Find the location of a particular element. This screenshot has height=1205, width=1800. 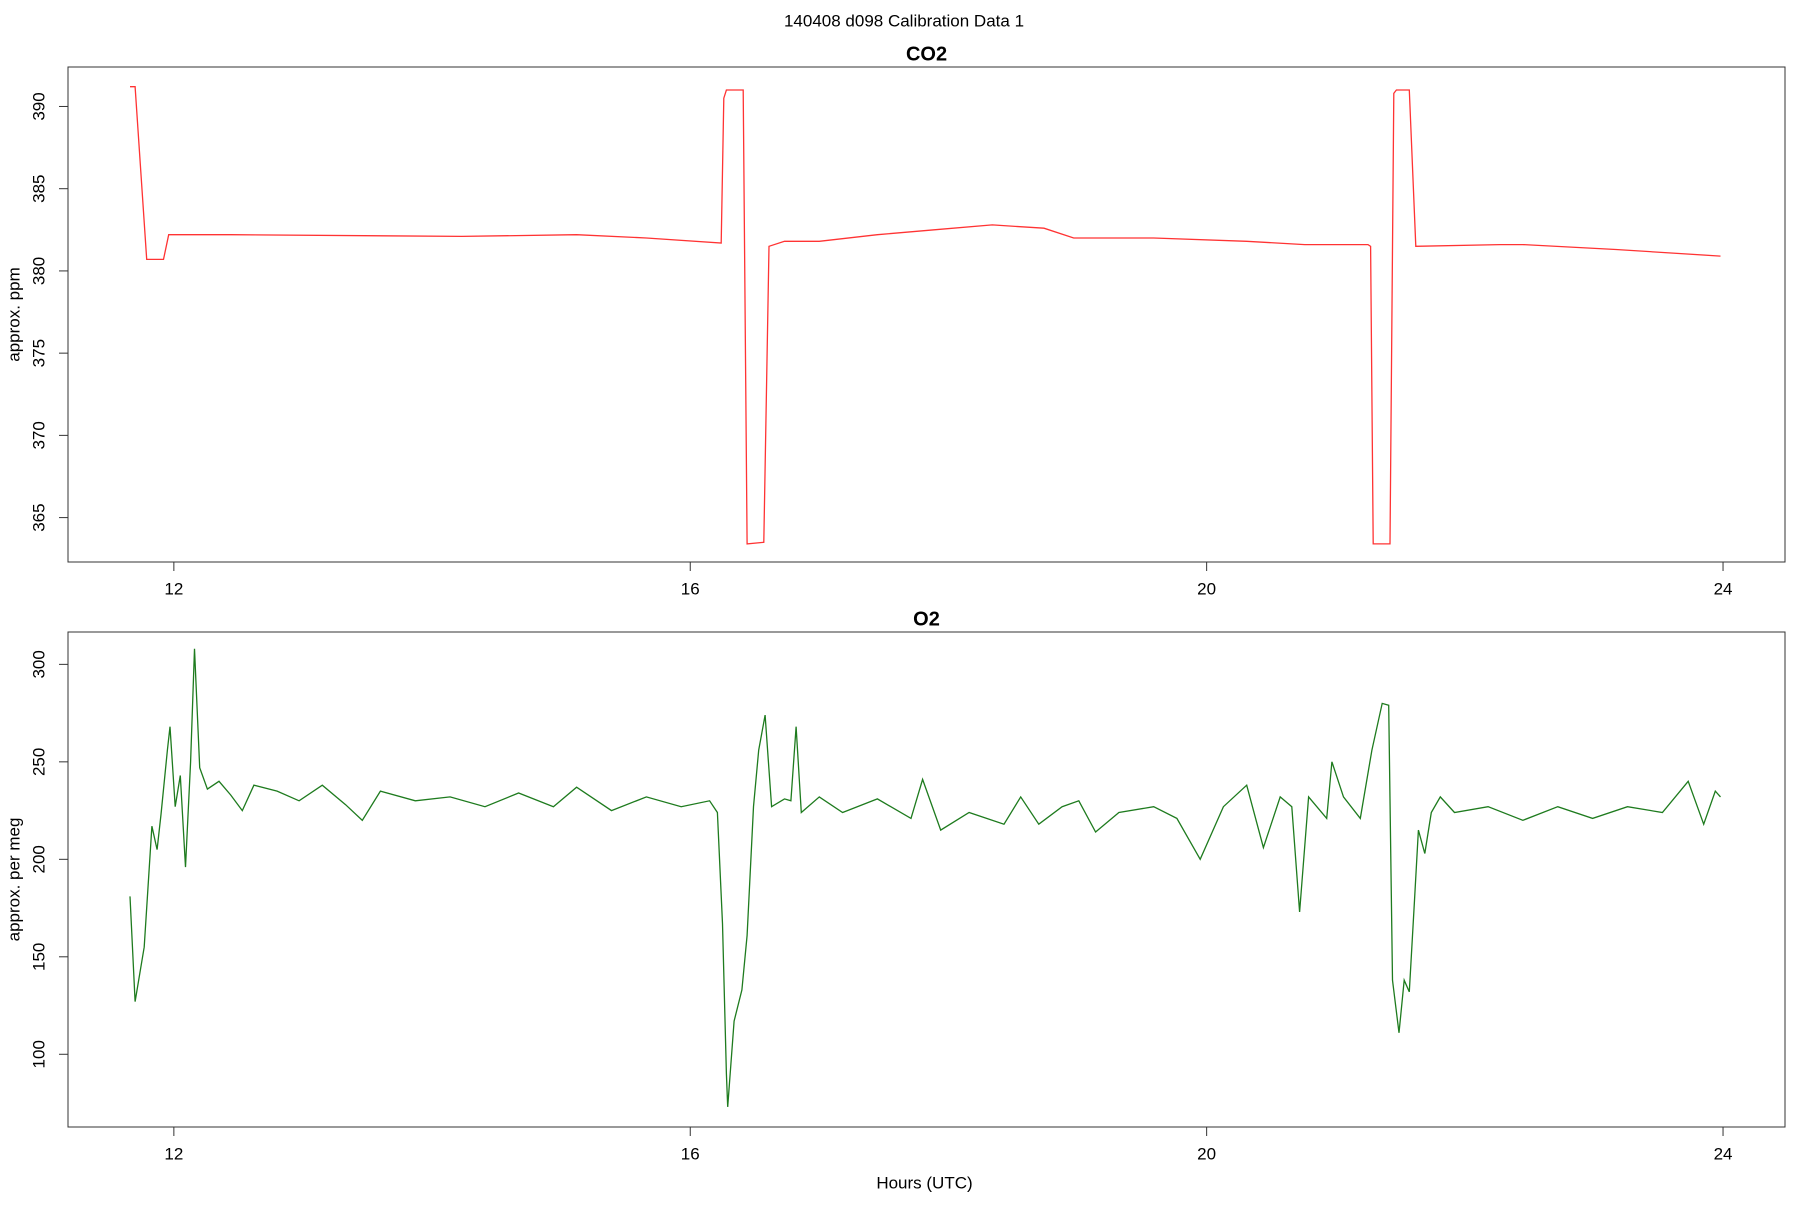

y-tick-label: 375 is located at coordinates (38, 353).